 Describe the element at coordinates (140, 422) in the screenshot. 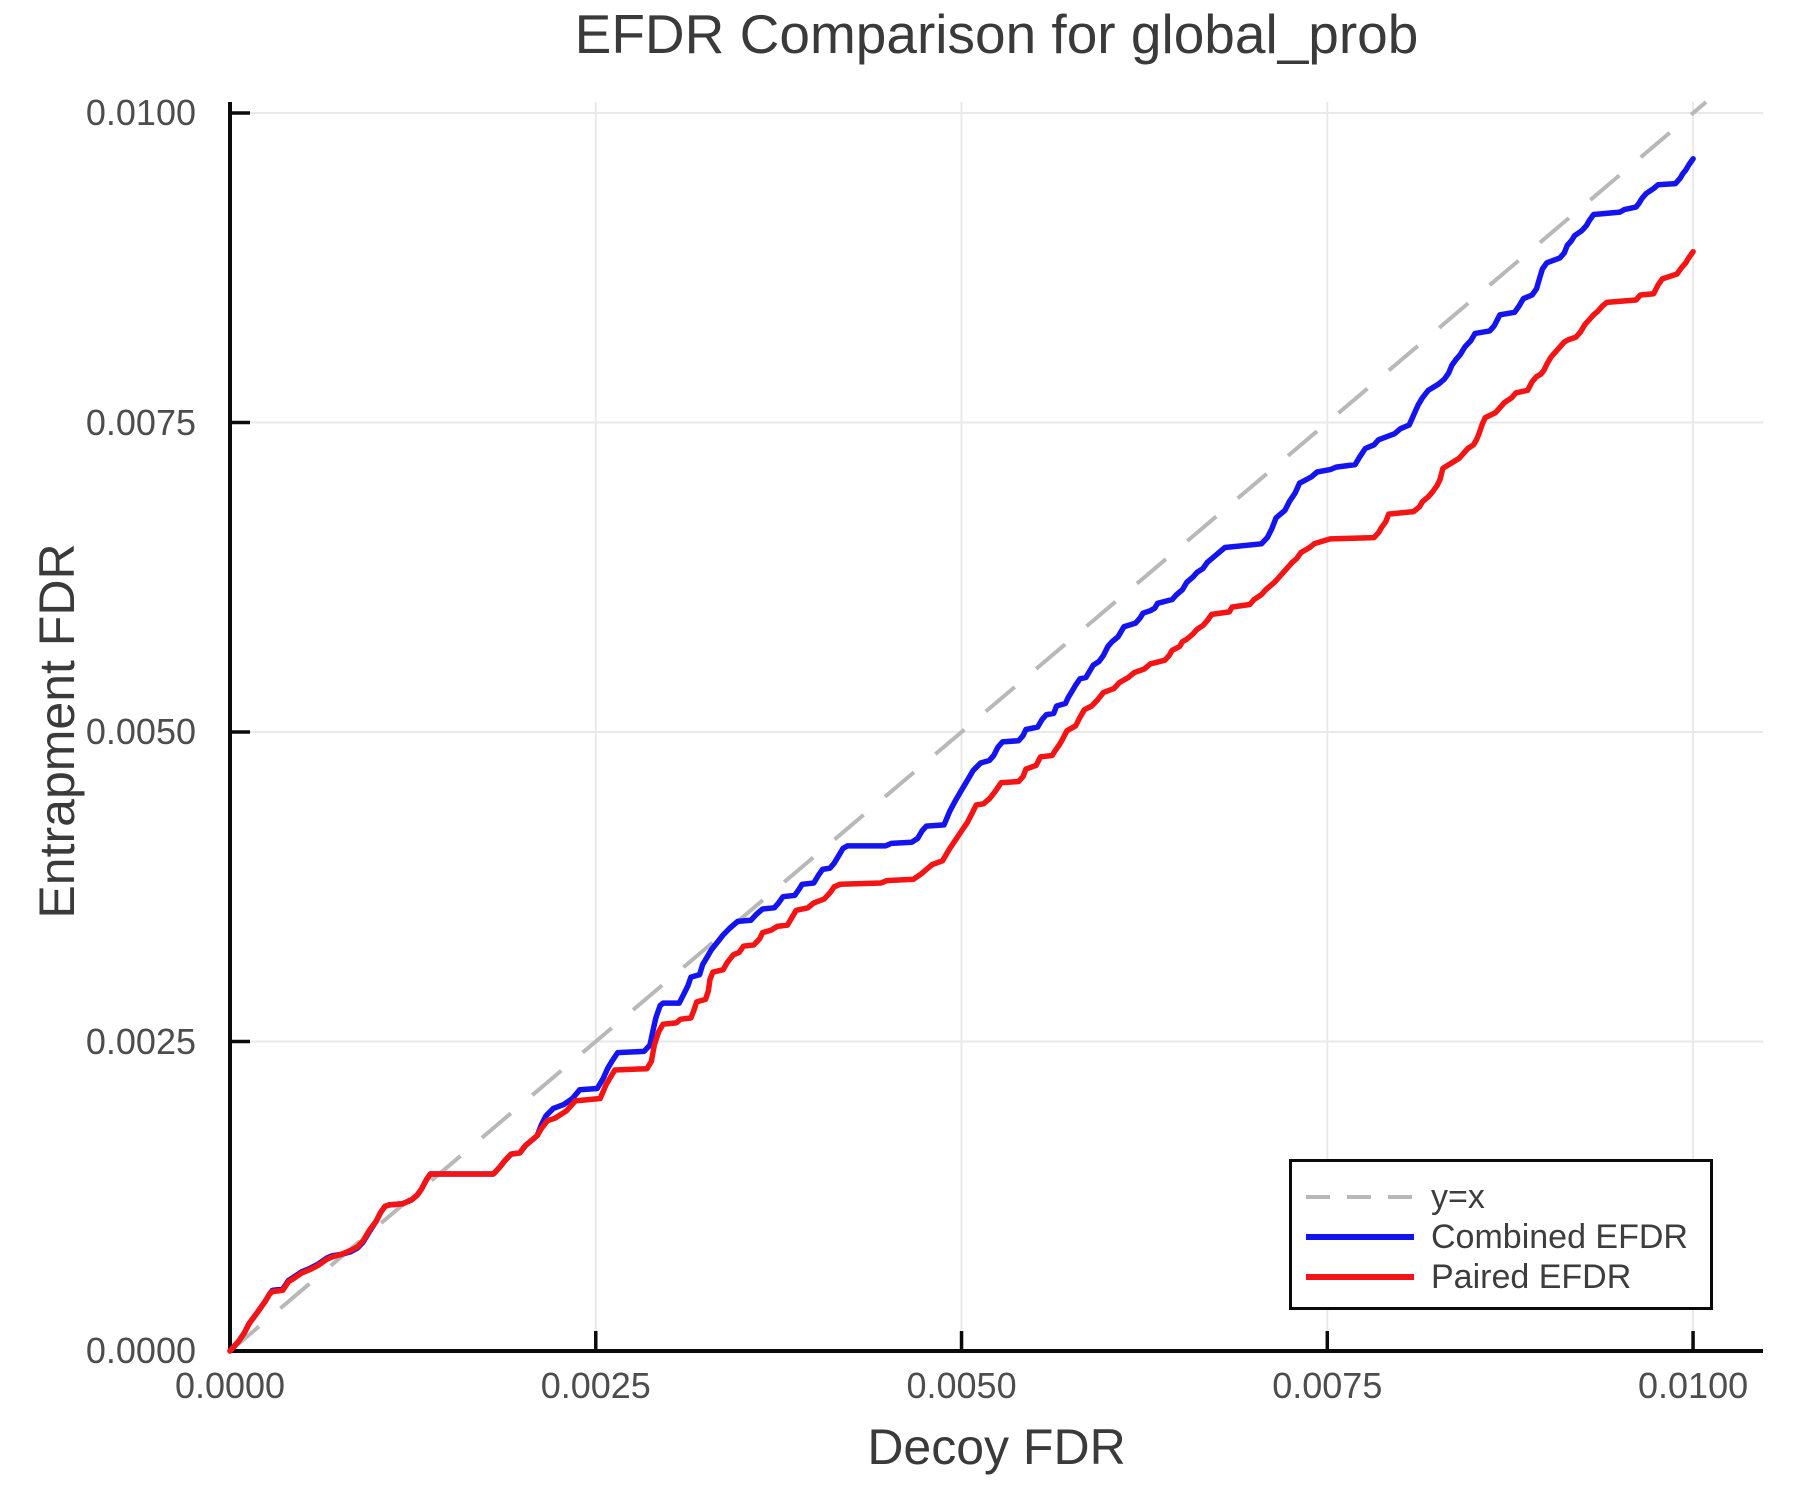

I see `y-tick-label: 0.0075` at that location.